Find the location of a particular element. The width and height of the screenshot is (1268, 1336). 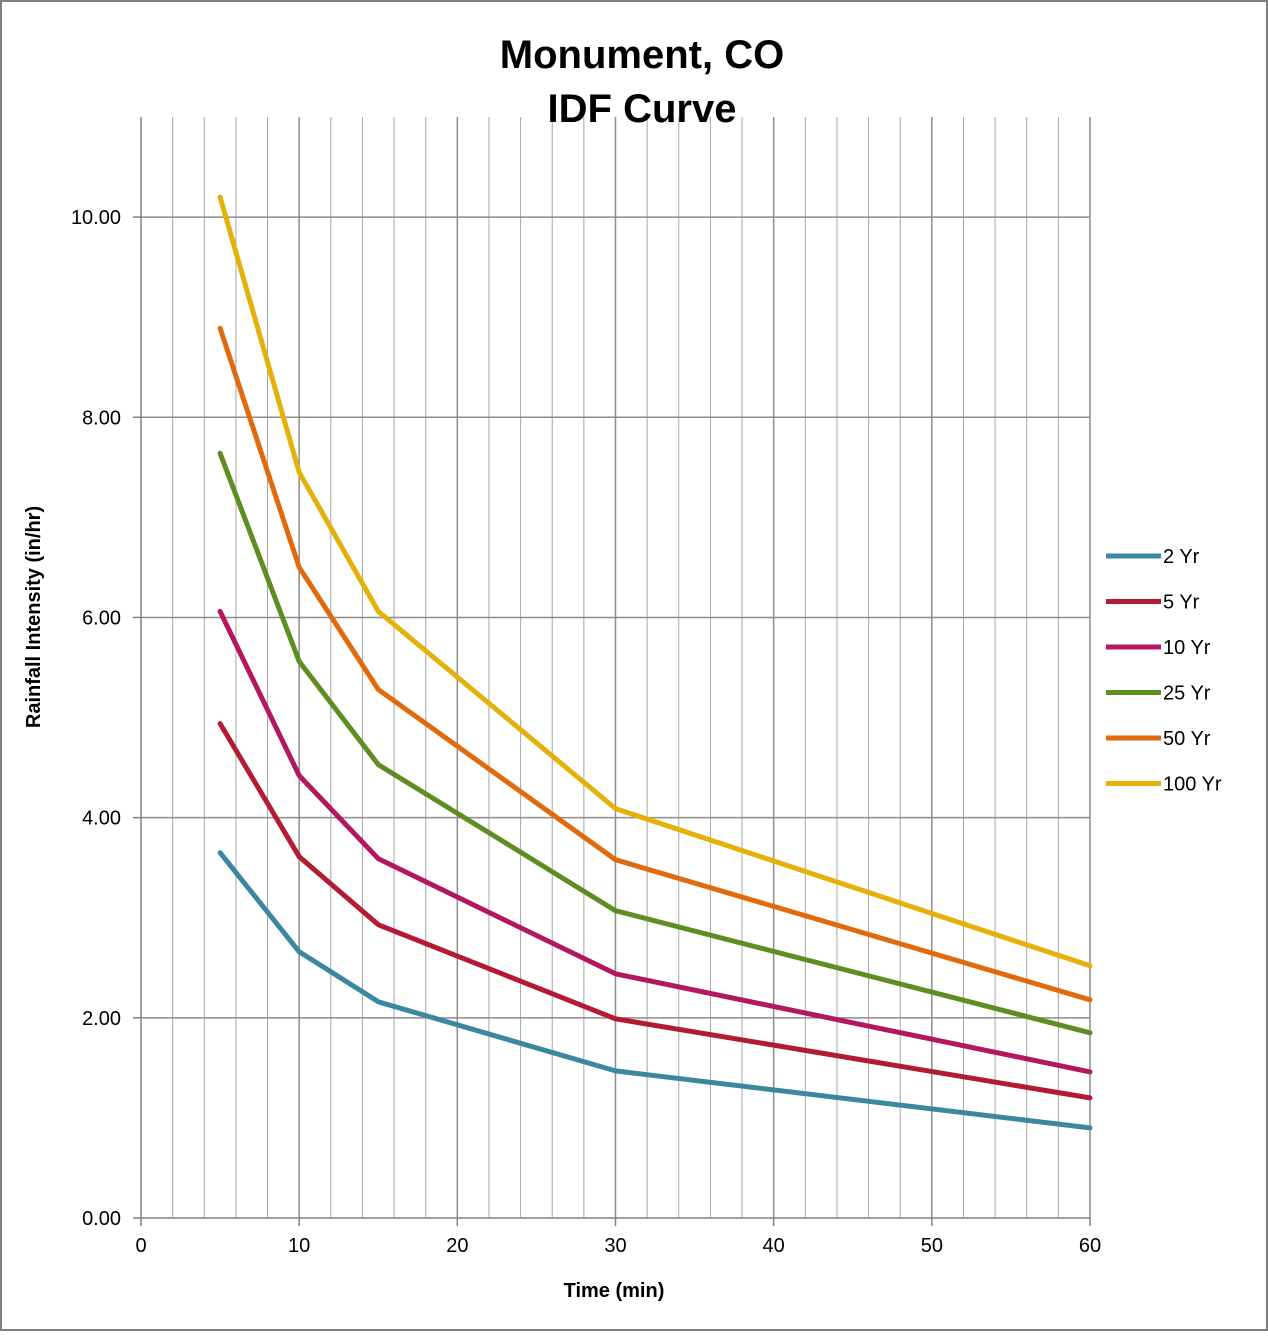

y-tick-label: 4.00 is located at coordinates (101, 819).